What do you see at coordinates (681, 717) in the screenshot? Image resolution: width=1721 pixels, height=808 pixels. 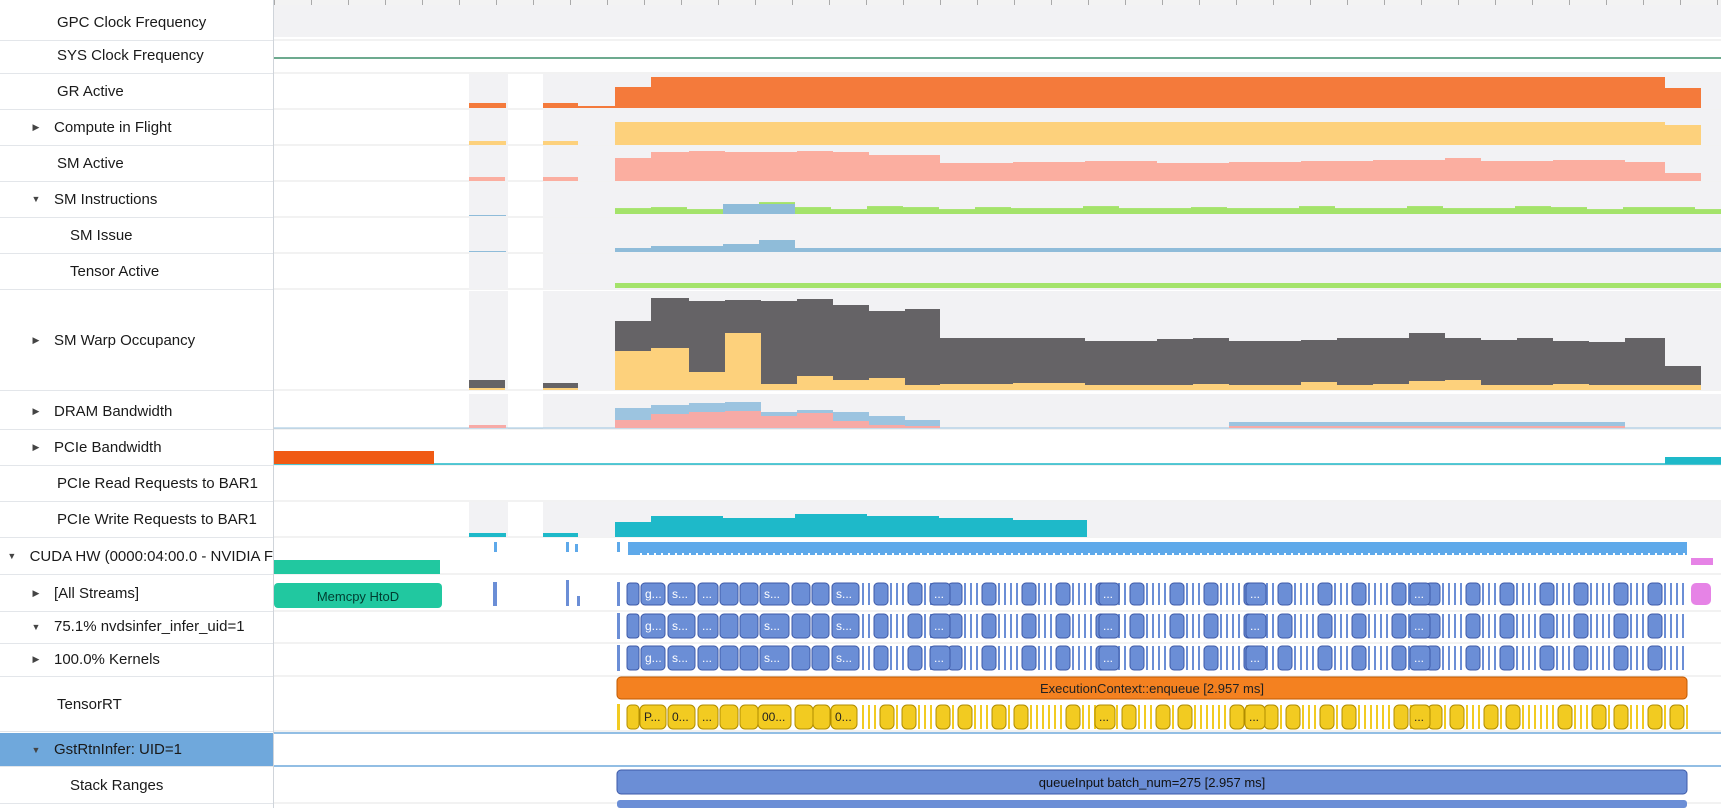 I see `trt-box` at bounding box center [681, 717].